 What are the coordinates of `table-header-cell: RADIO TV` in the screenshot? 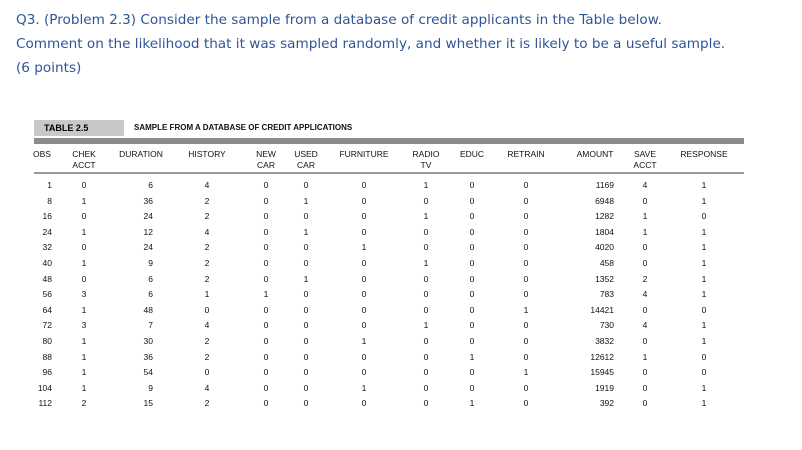 It's located at (426, 160).